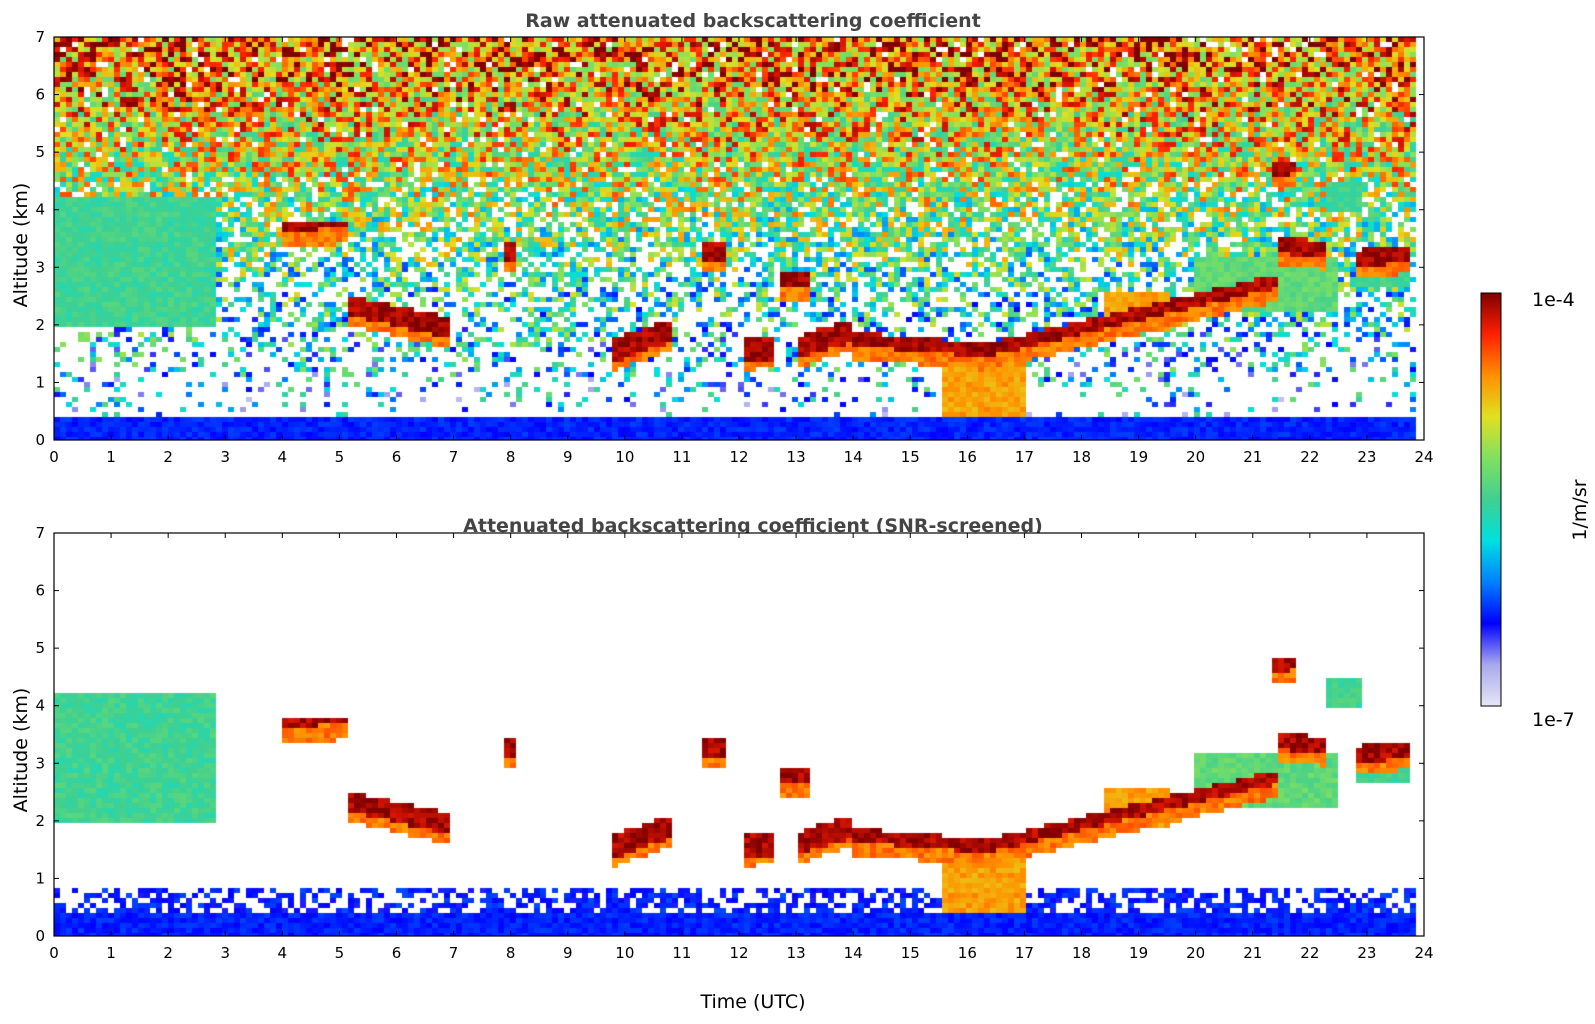 The height and width of the screenshot is (1024, 1595). I want to click on raw-panel-ylabel: Altitude (km), so click(21, 245).